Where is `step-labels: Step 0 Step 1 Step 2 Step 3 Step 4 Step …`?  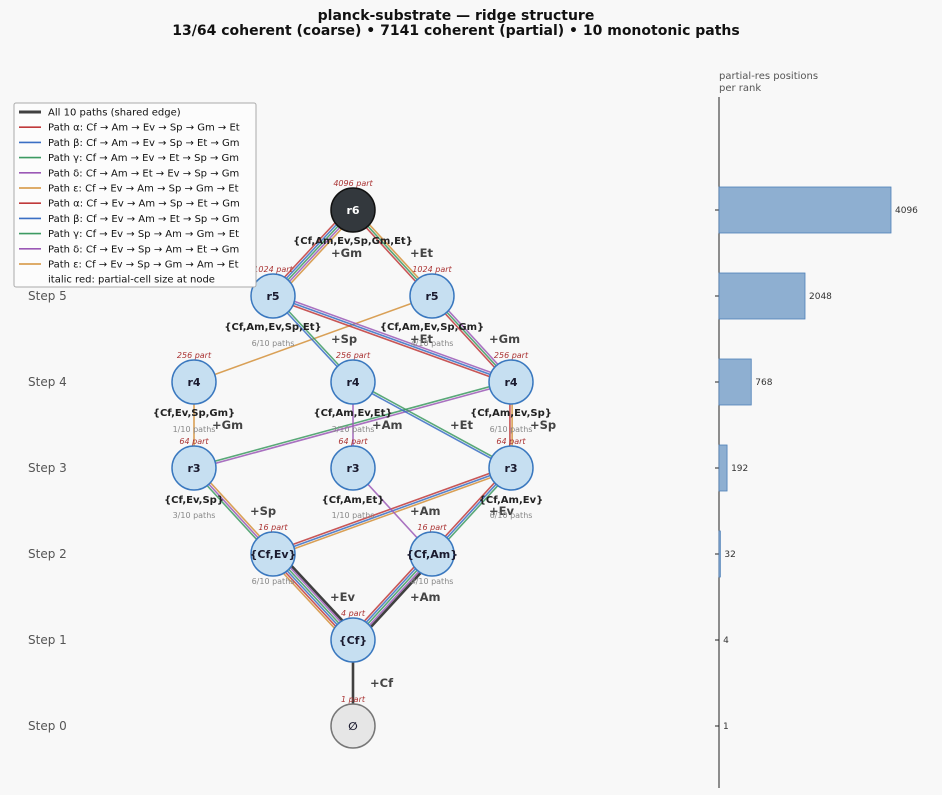
step-labels: Step 0 Step 1 Step 2 Step 3 Step 4 Step … is located at coordinates (47, 511).